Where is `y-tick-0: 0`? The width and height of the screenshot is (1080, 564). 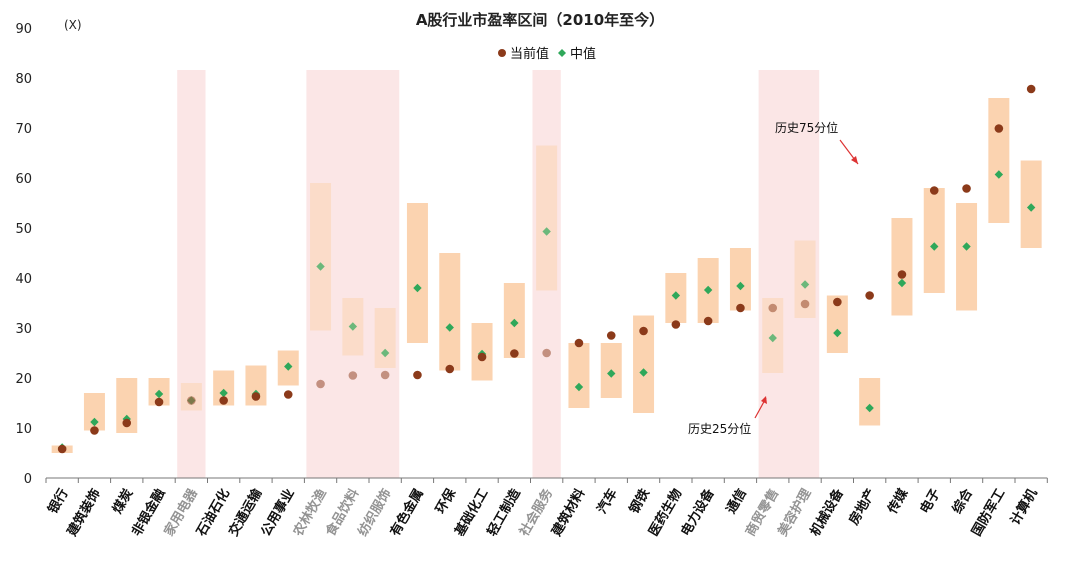
y-tick-0: 0 is located at coordinates (28, 479).